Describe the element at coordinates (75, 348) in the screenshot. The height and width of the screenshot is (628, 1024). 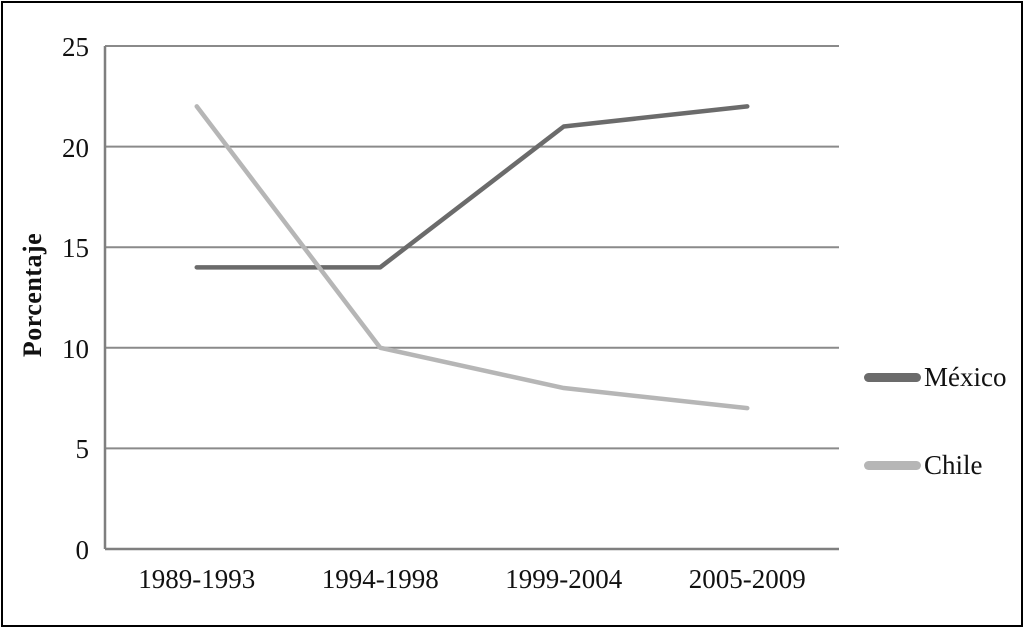
I see `y-tick-label: 10` at that location.